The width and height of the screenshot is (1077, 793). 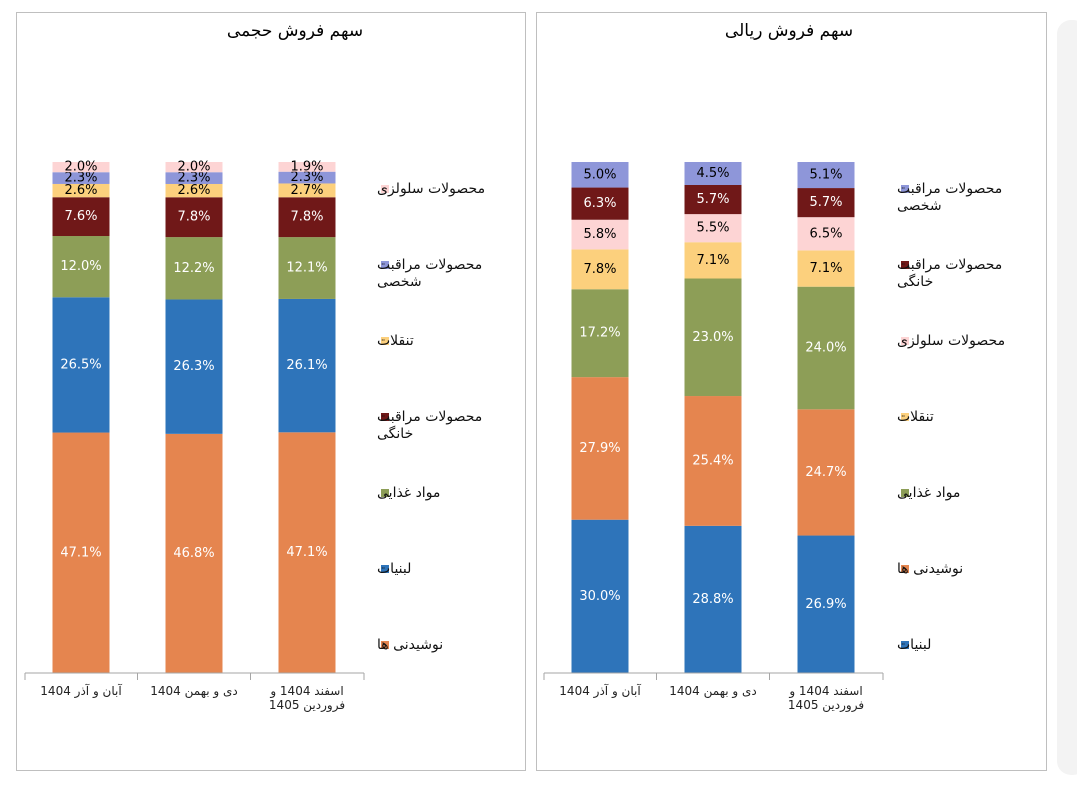 I want to click on data-label: 24.0%, so click(x=825, y=348).